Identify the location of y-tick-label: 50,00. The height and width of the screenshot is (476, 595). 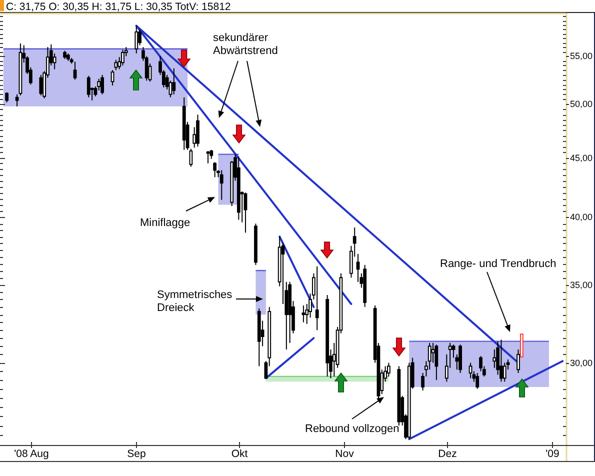
(581, 103).